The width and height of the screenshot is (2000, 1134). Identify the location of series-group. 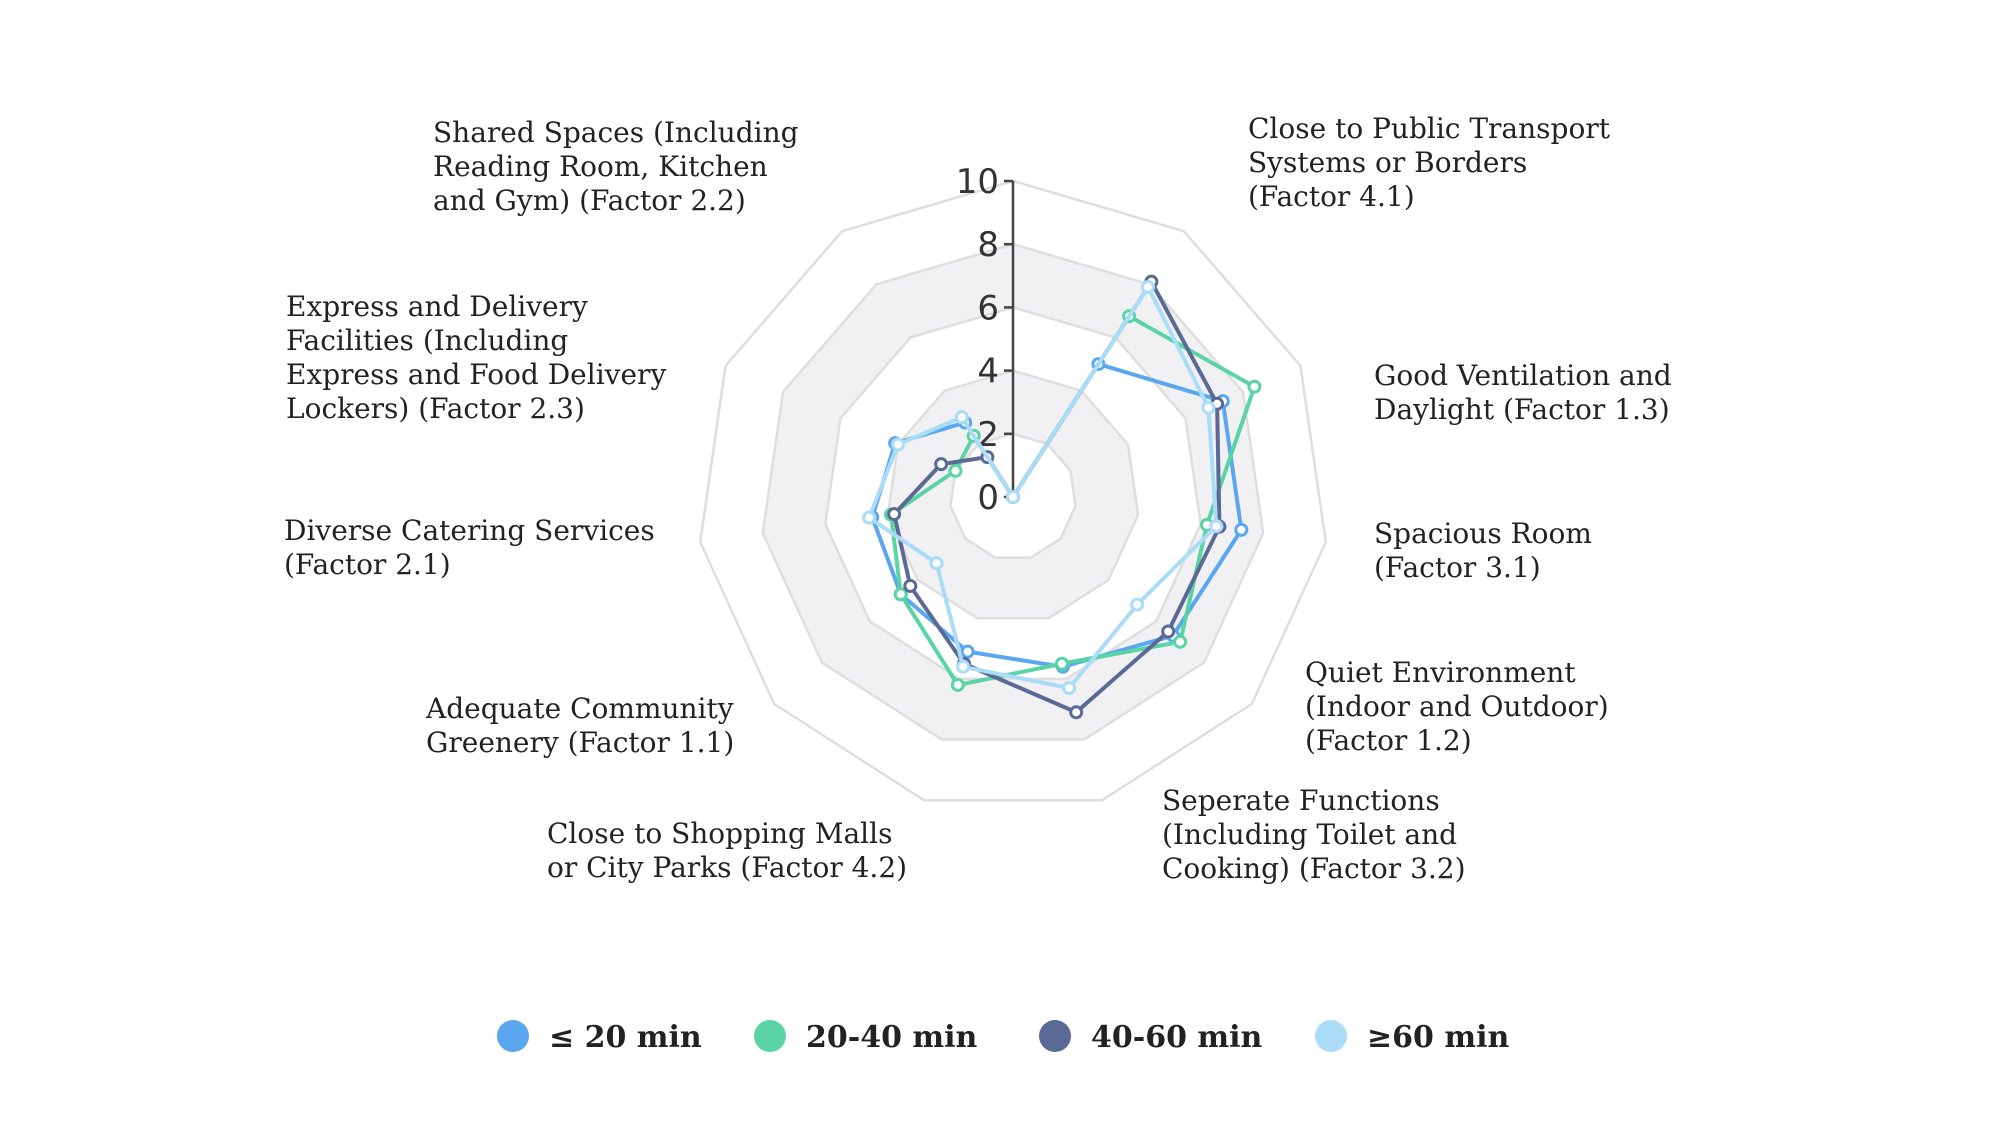
(1043, 487).